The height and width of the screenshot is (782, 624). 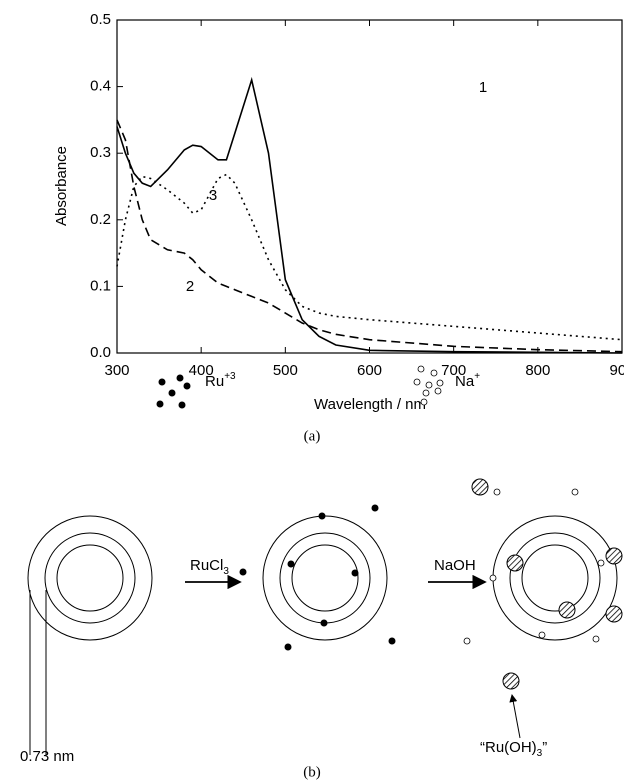 I want to click on y-axis-title: Absorbance, so click(x=61, y=186).